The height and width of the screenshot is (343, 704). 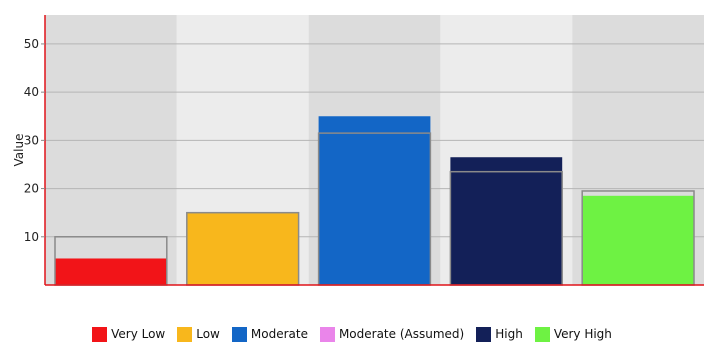 What do you see at coordinates (31, 92) in the screenshot?
I see `y-tick-label: 40` at bounding box center [31, 92].